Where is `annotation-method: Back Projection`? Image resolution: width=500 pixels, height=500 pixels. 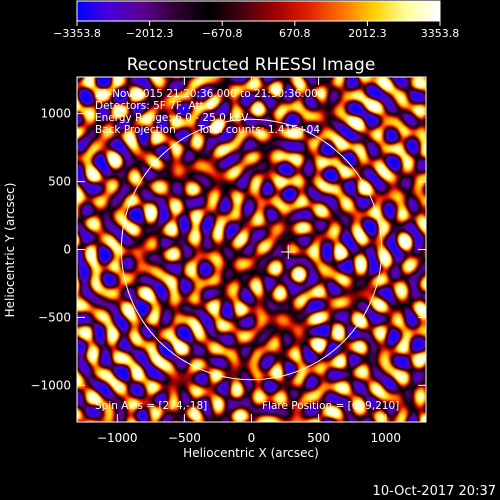 annotation-method: Back Projection is located at coordinates (135, 130).